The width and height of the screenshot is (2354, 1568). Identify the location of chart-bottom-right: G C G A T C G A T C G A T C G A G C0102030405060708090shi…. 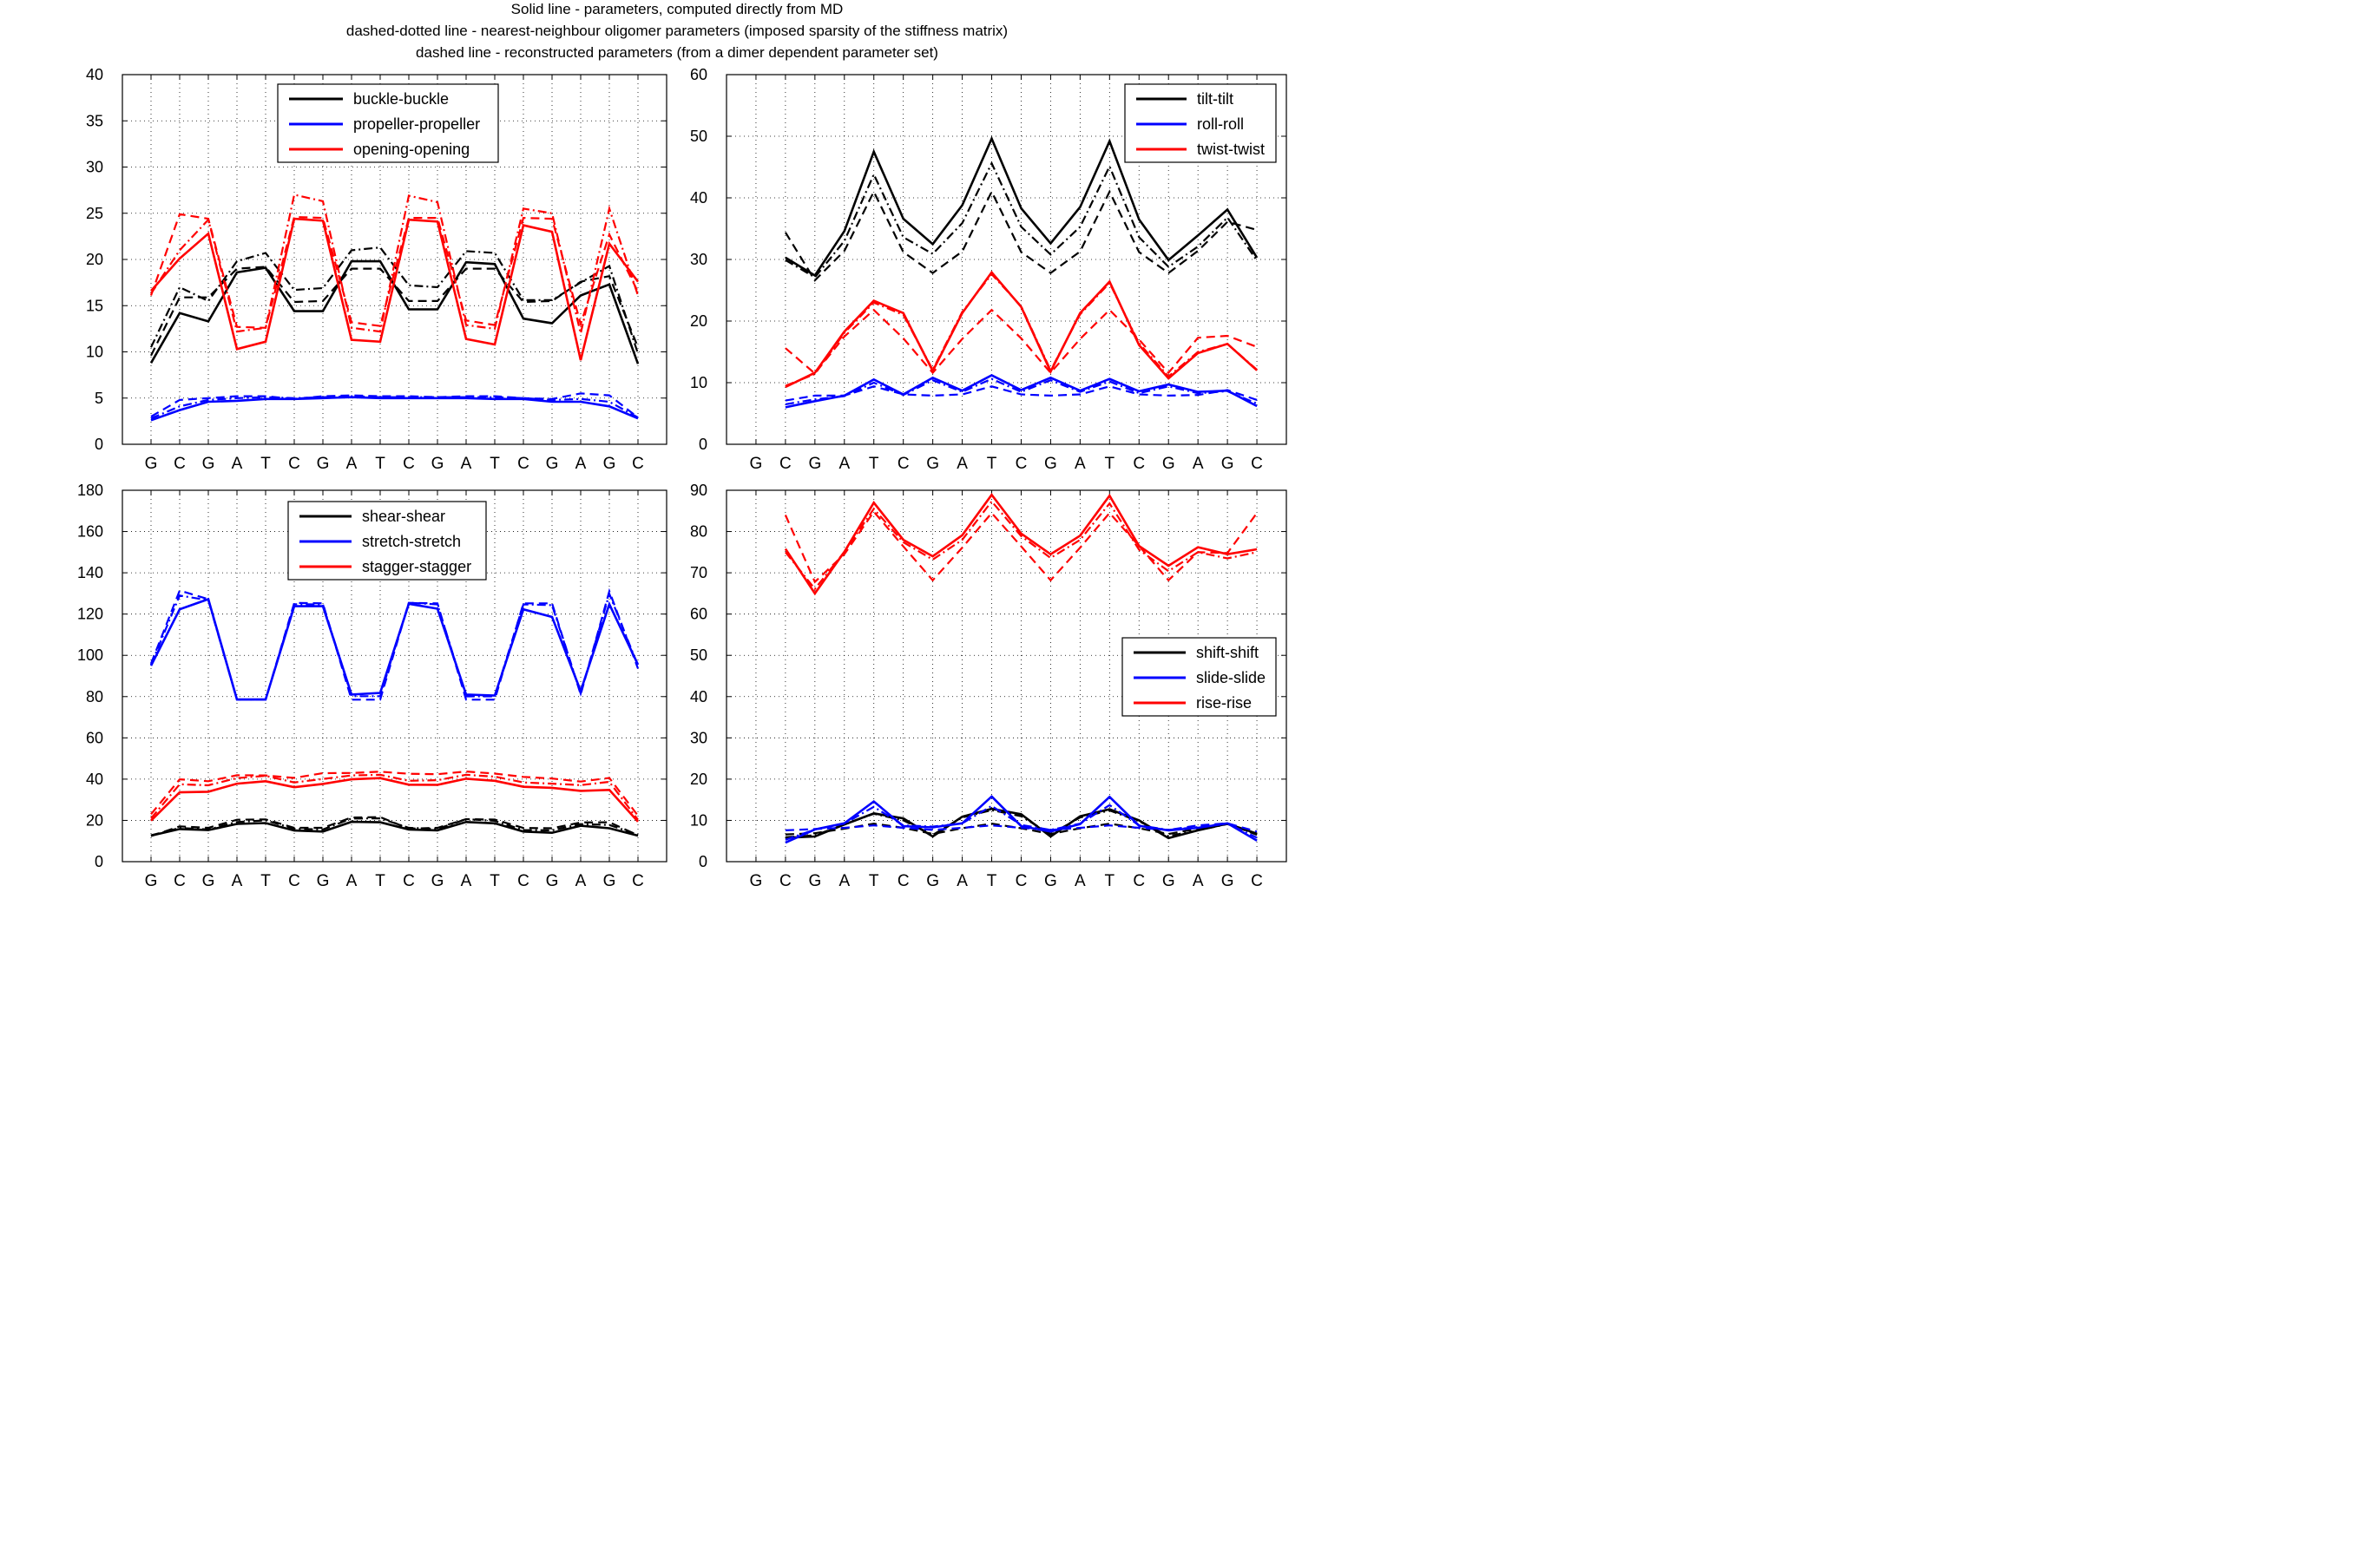
(988, 686).